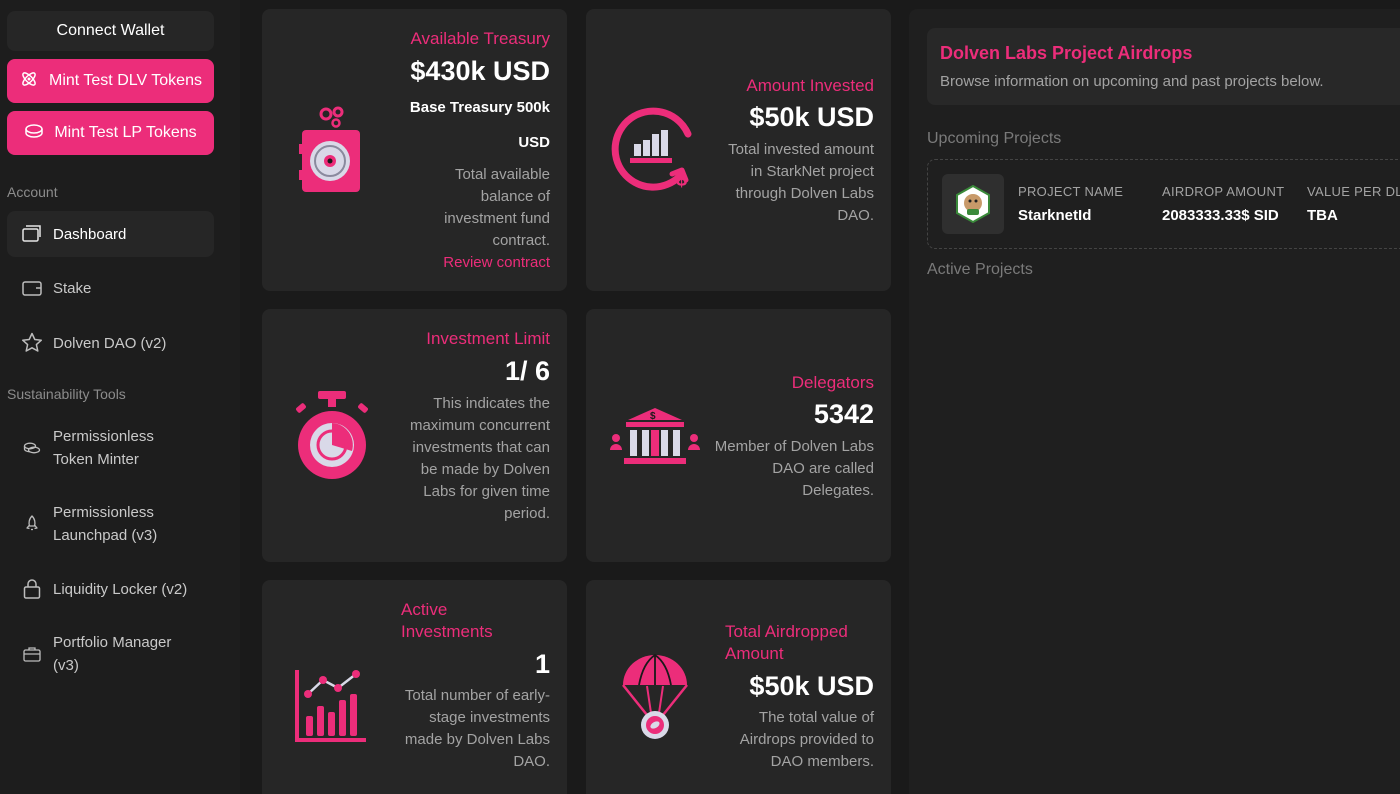  I want to click on active-investments-label: Active Investments, so click(447, 620).